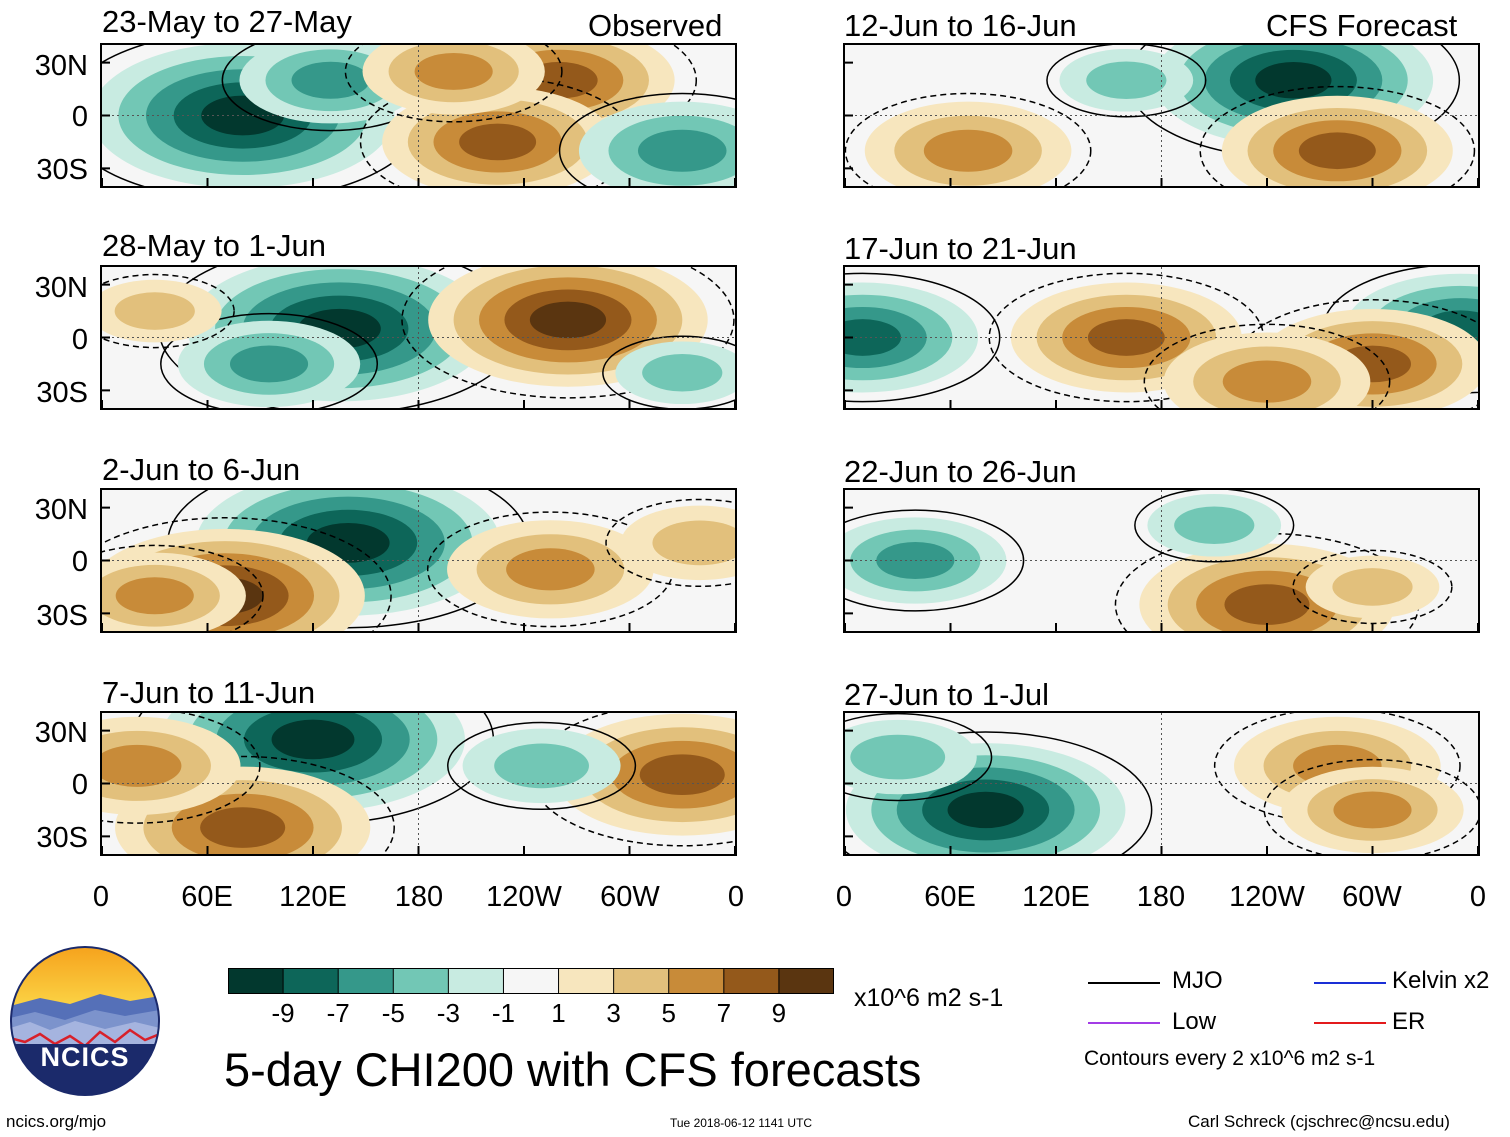 This screenshot has height=1137, width=1510. I want to click on colorbar-units: x10^6 m2 s-1, so click(929, 998).